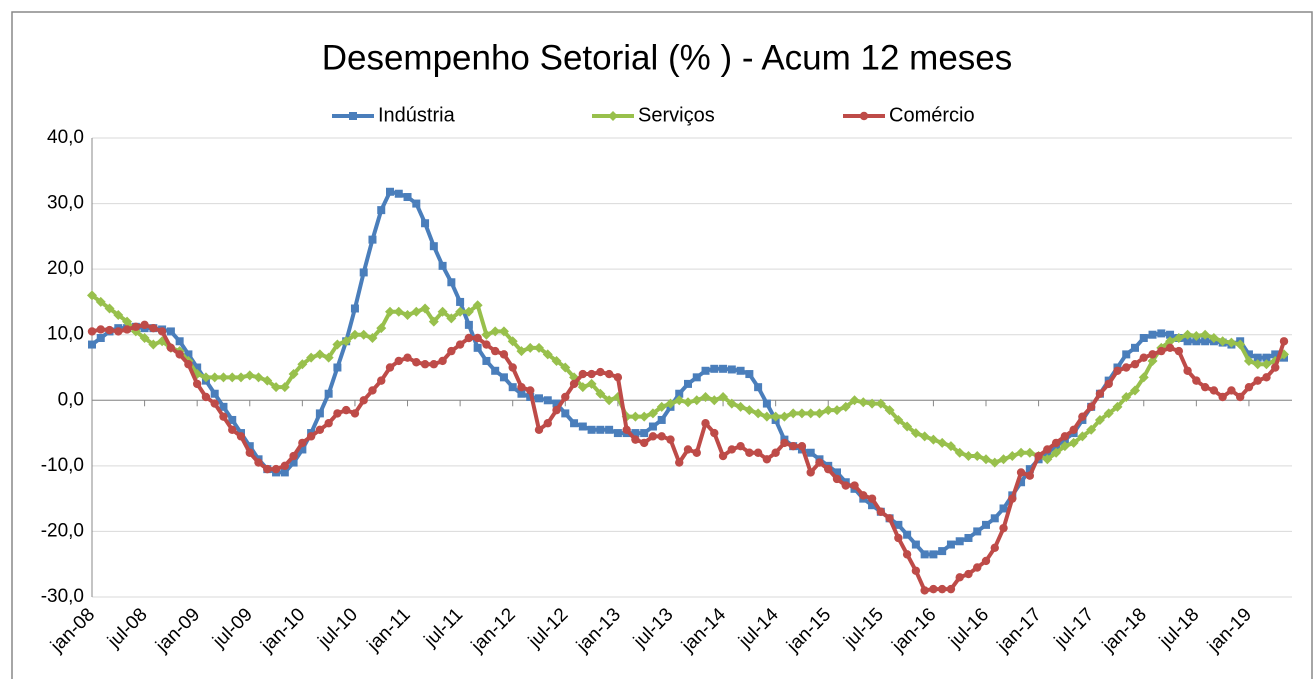  What do you see at coordinates (667, 57) in the screenshot?
I see `chart-title: Desempenho Setorial (% ) - Acum 12 meses` at bounding box center [667, 57].